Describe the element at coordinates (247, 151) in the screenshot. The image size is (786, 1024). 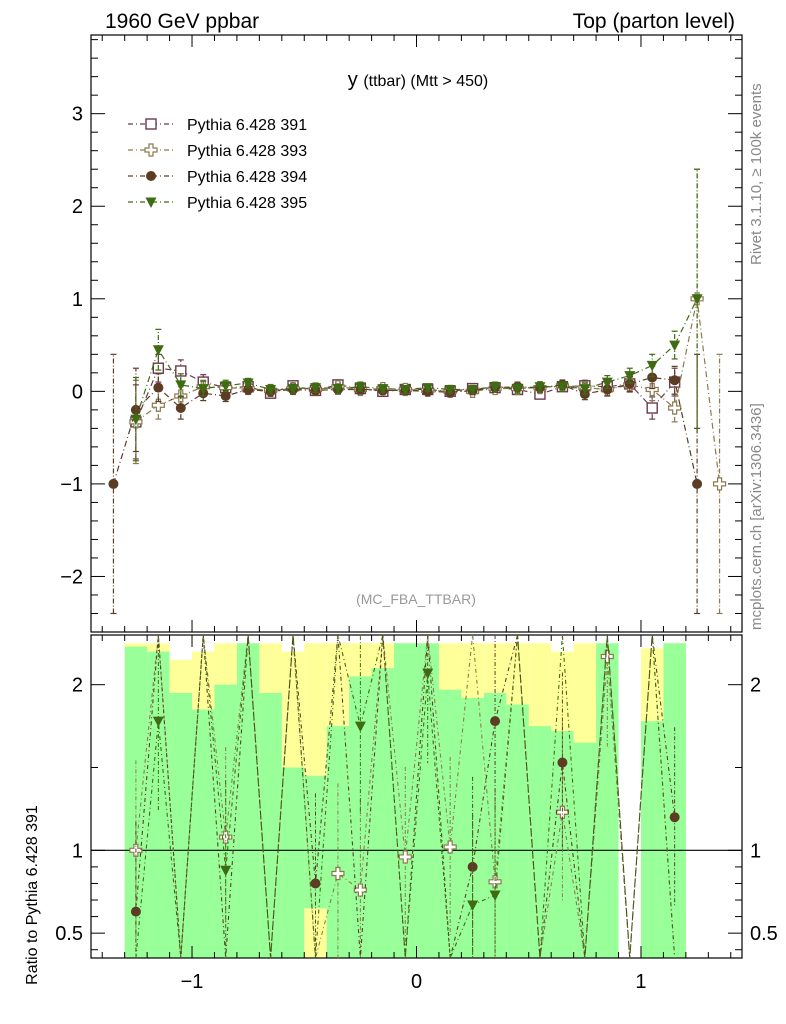
I see `legend-label: Pythia 6.428 393` at that location.